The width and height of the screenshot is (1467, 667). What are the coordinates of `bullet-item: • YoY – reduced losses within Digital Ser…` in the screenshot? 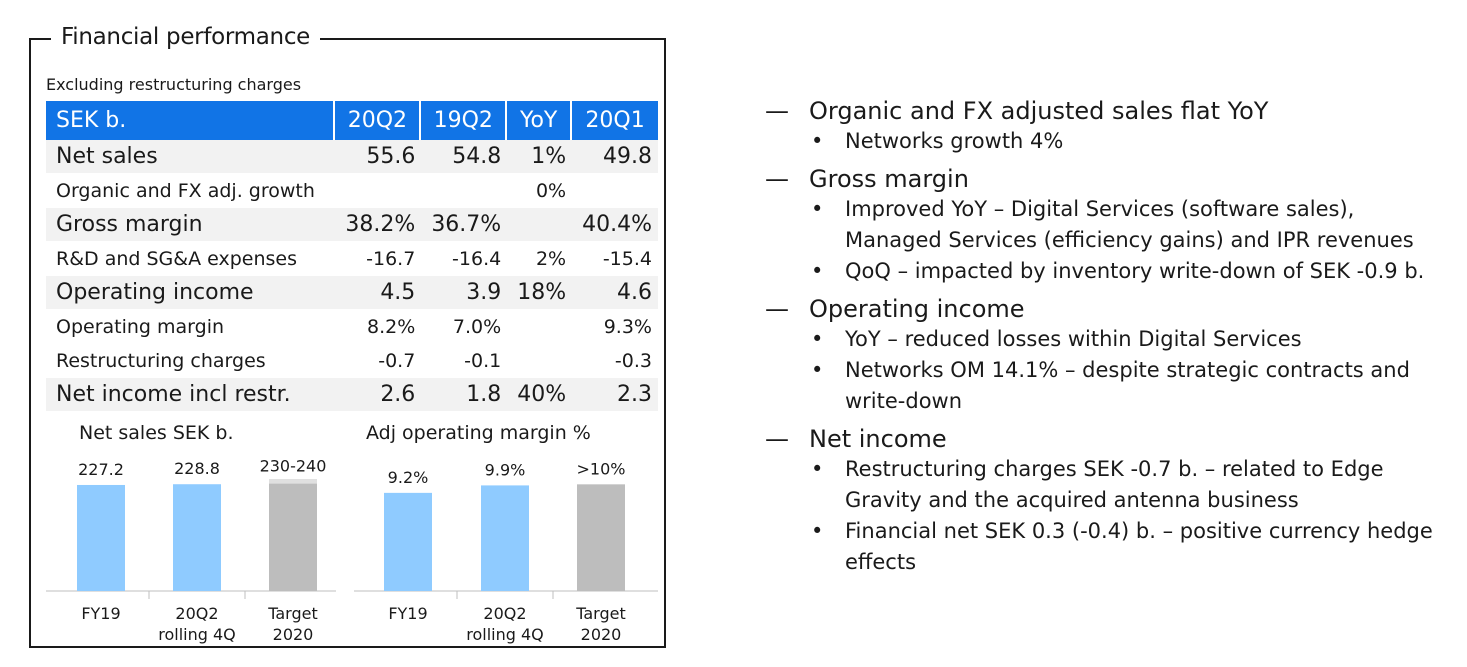 It's located at (1110, 339).